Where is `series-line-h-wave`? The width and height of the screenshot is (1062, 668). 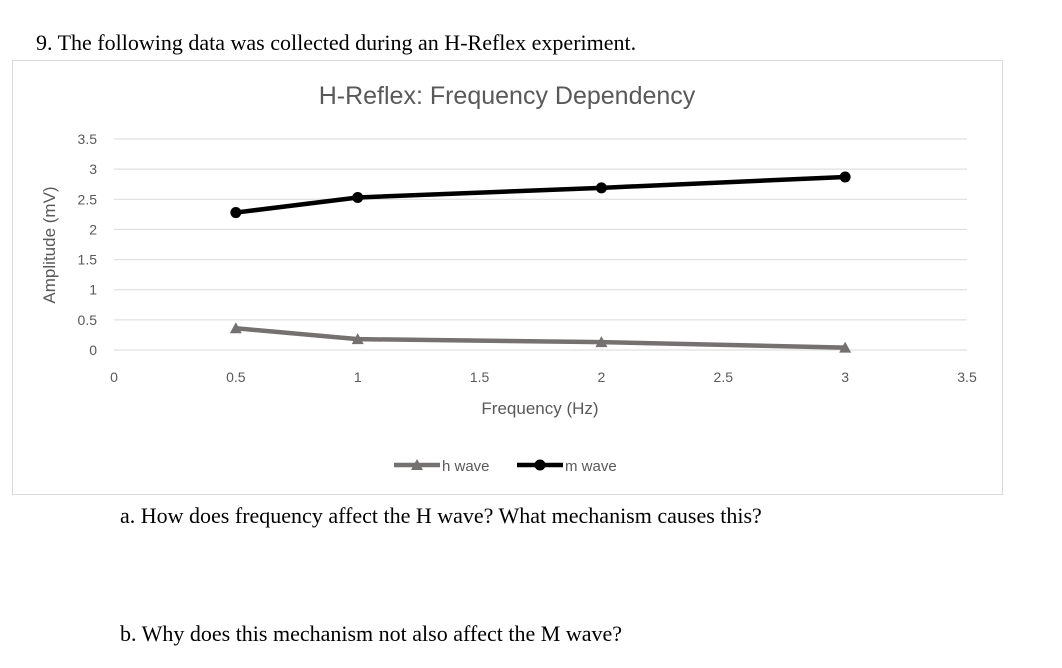
series-line-h-wave is located at coordinates (540, 338).